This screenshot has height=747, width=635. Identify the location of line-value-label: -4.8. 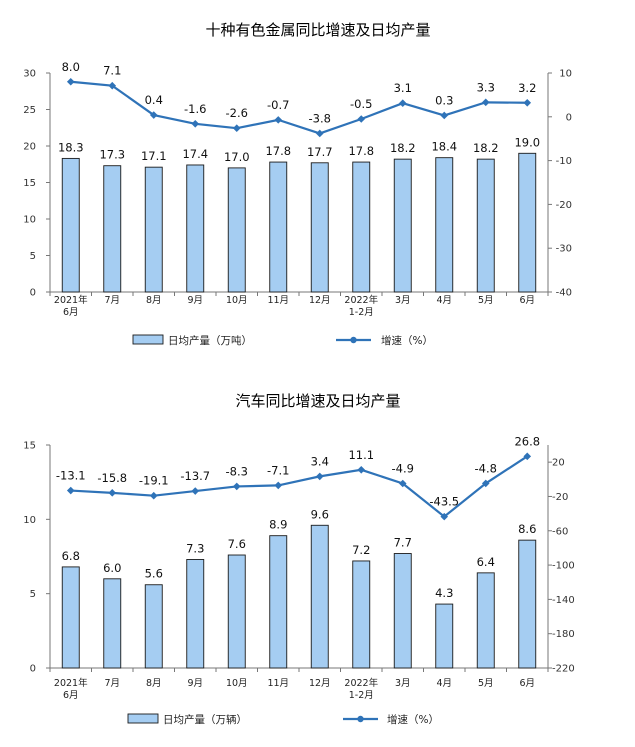
(486, 468).